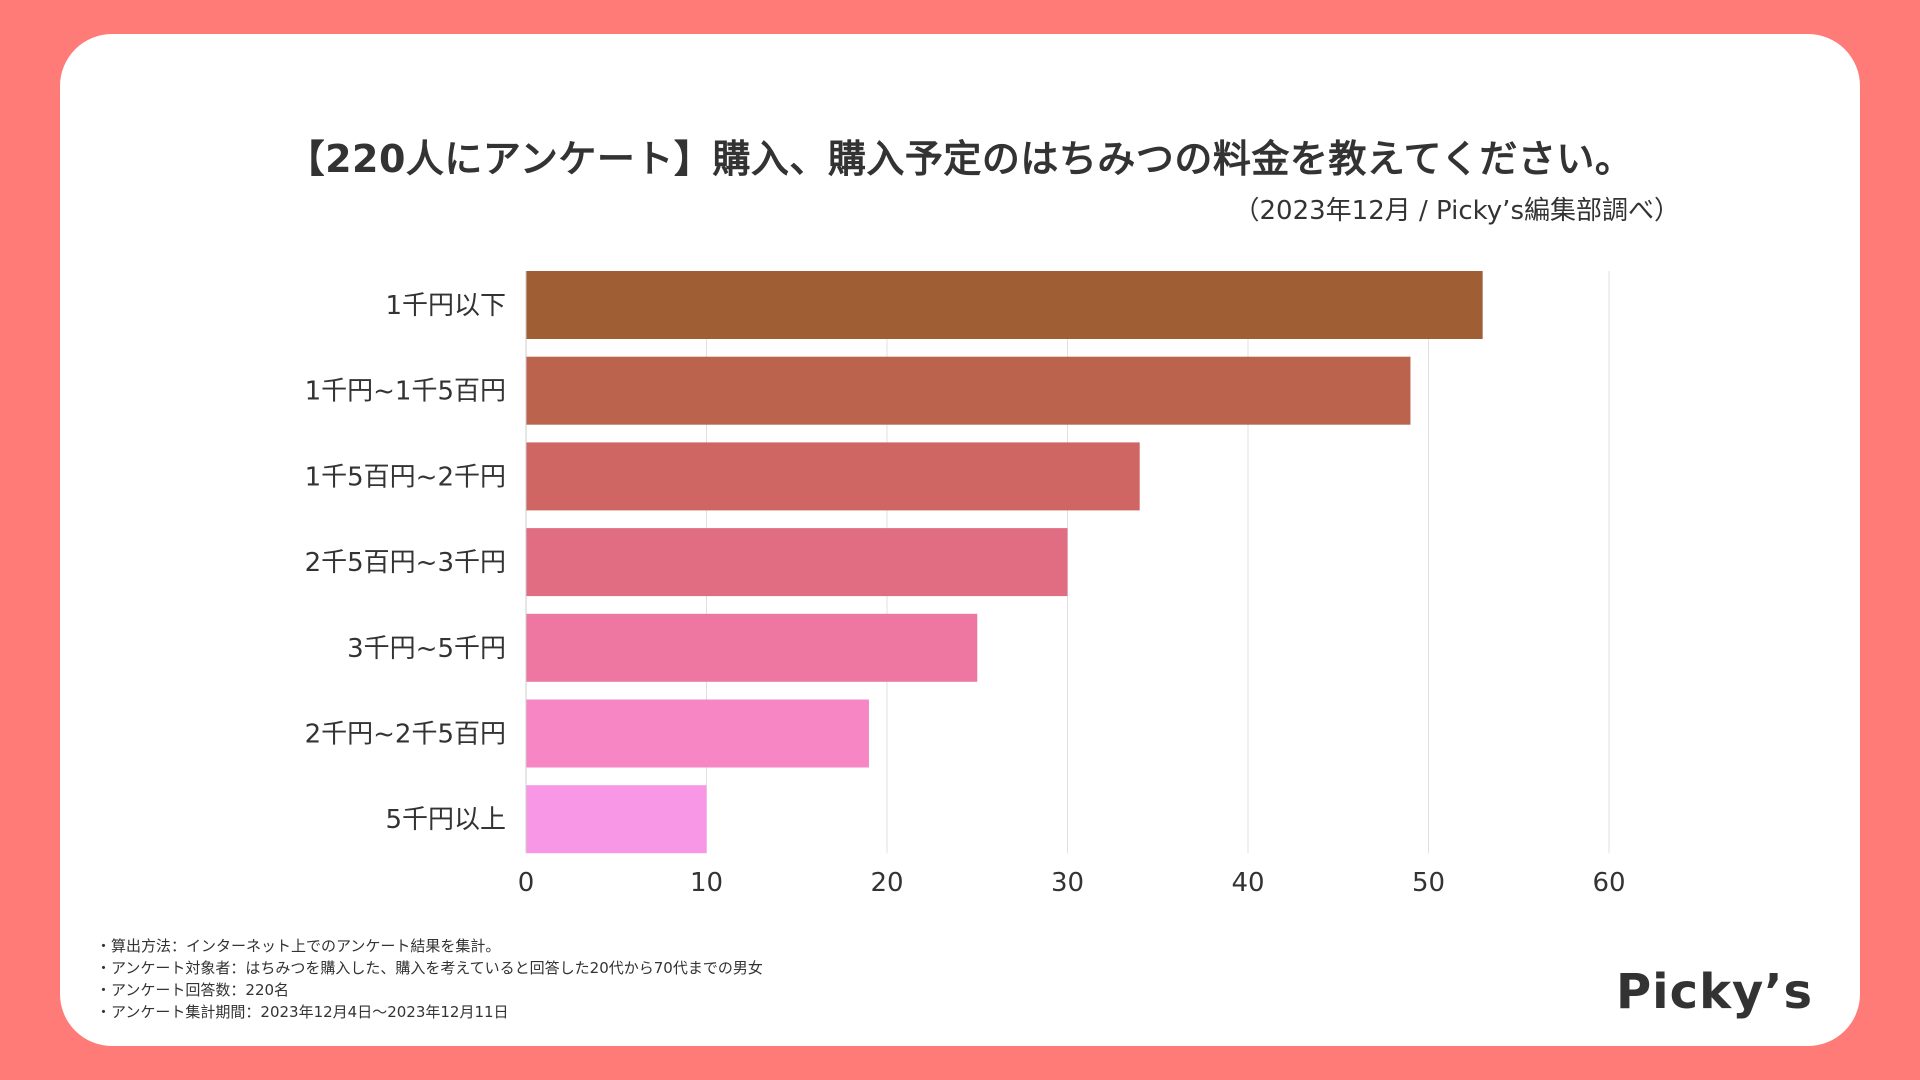  I want to click on x-tick-label: 50, so click(1428, 883).